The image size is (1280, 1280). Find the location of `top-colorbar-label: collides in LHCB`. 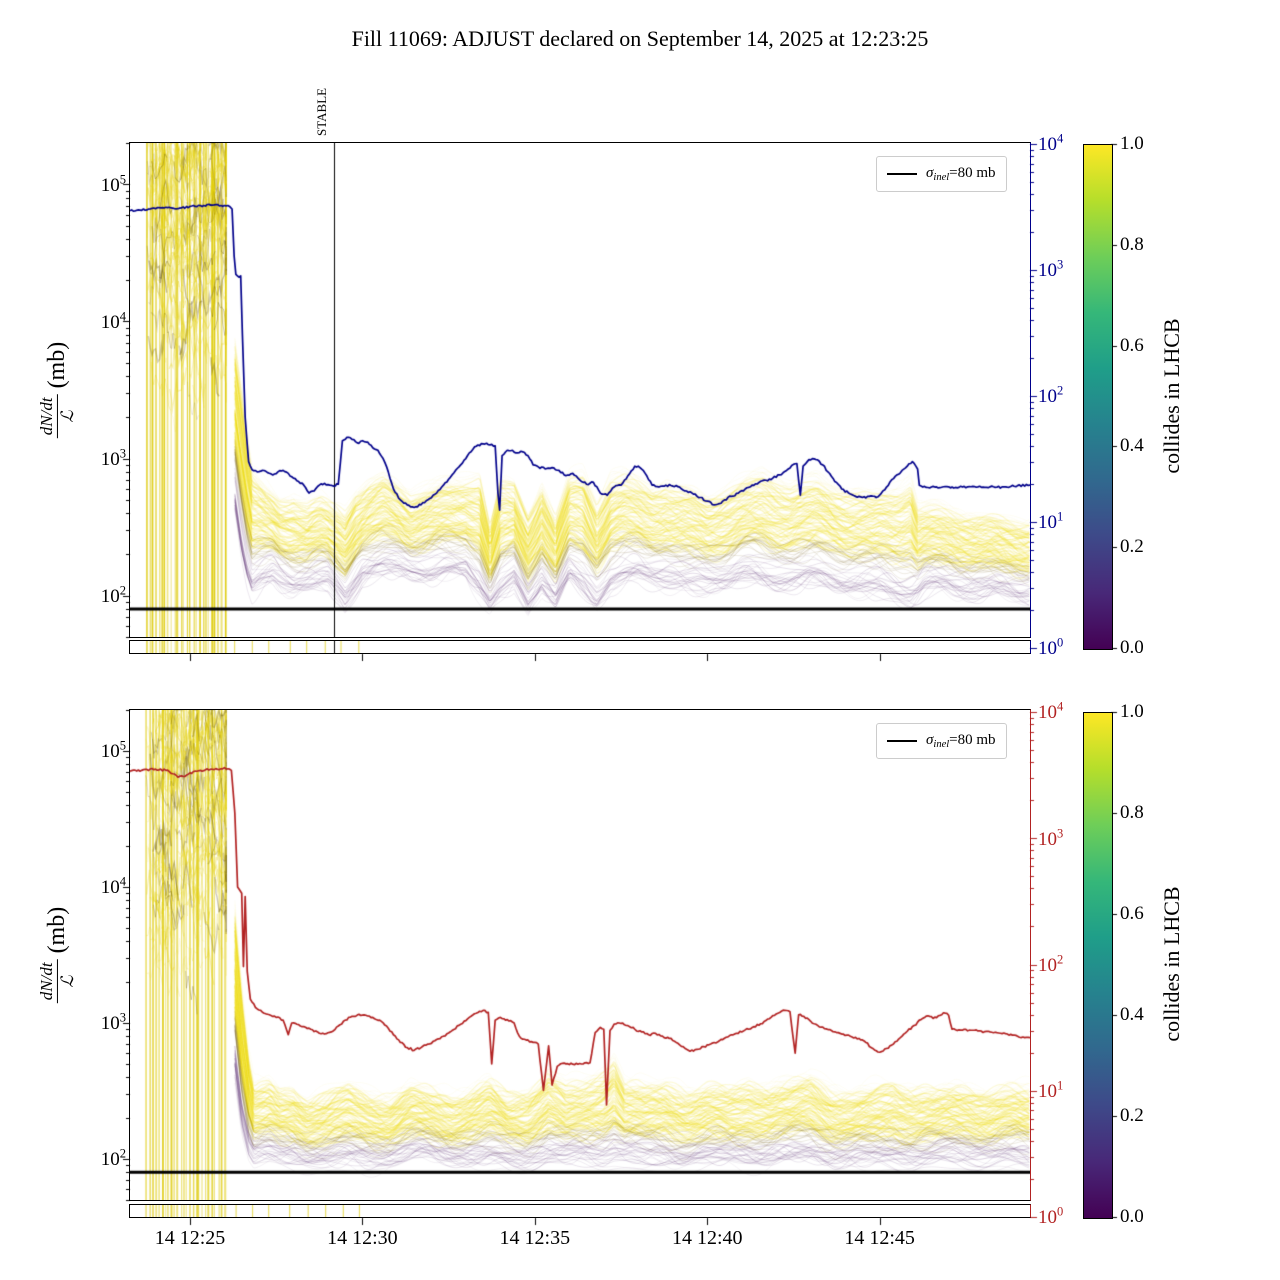

top-colorbar-label: collides in LHCB is located at coordinates (1171, 396).